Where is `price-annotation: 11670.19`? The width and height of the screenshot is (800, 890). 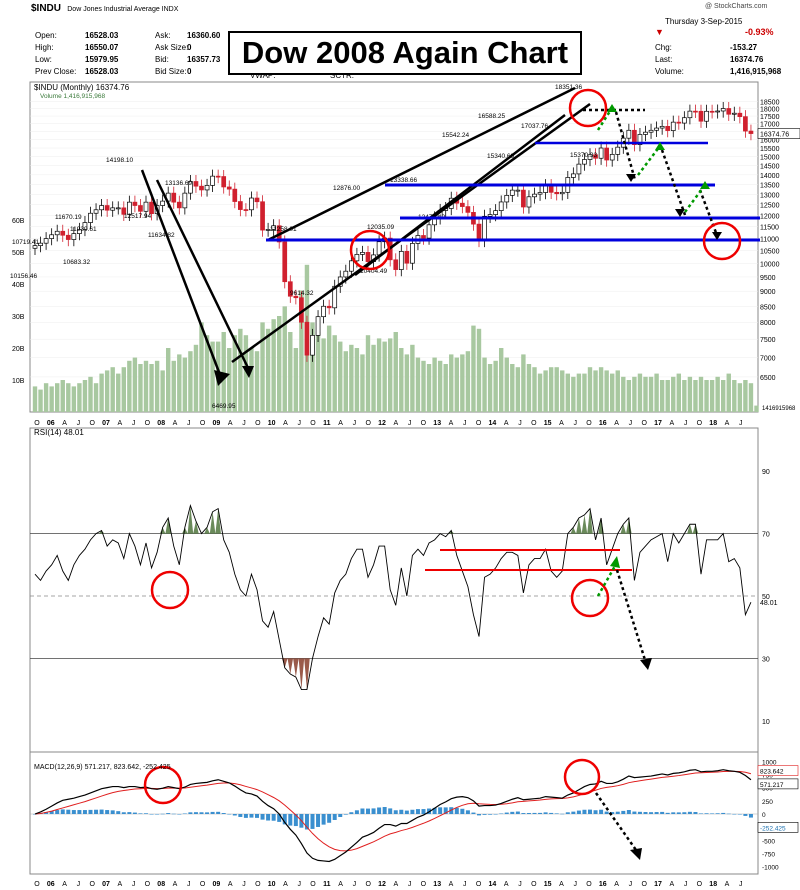 price-annotation: 11670.19 is located at coordinates (68, 217).